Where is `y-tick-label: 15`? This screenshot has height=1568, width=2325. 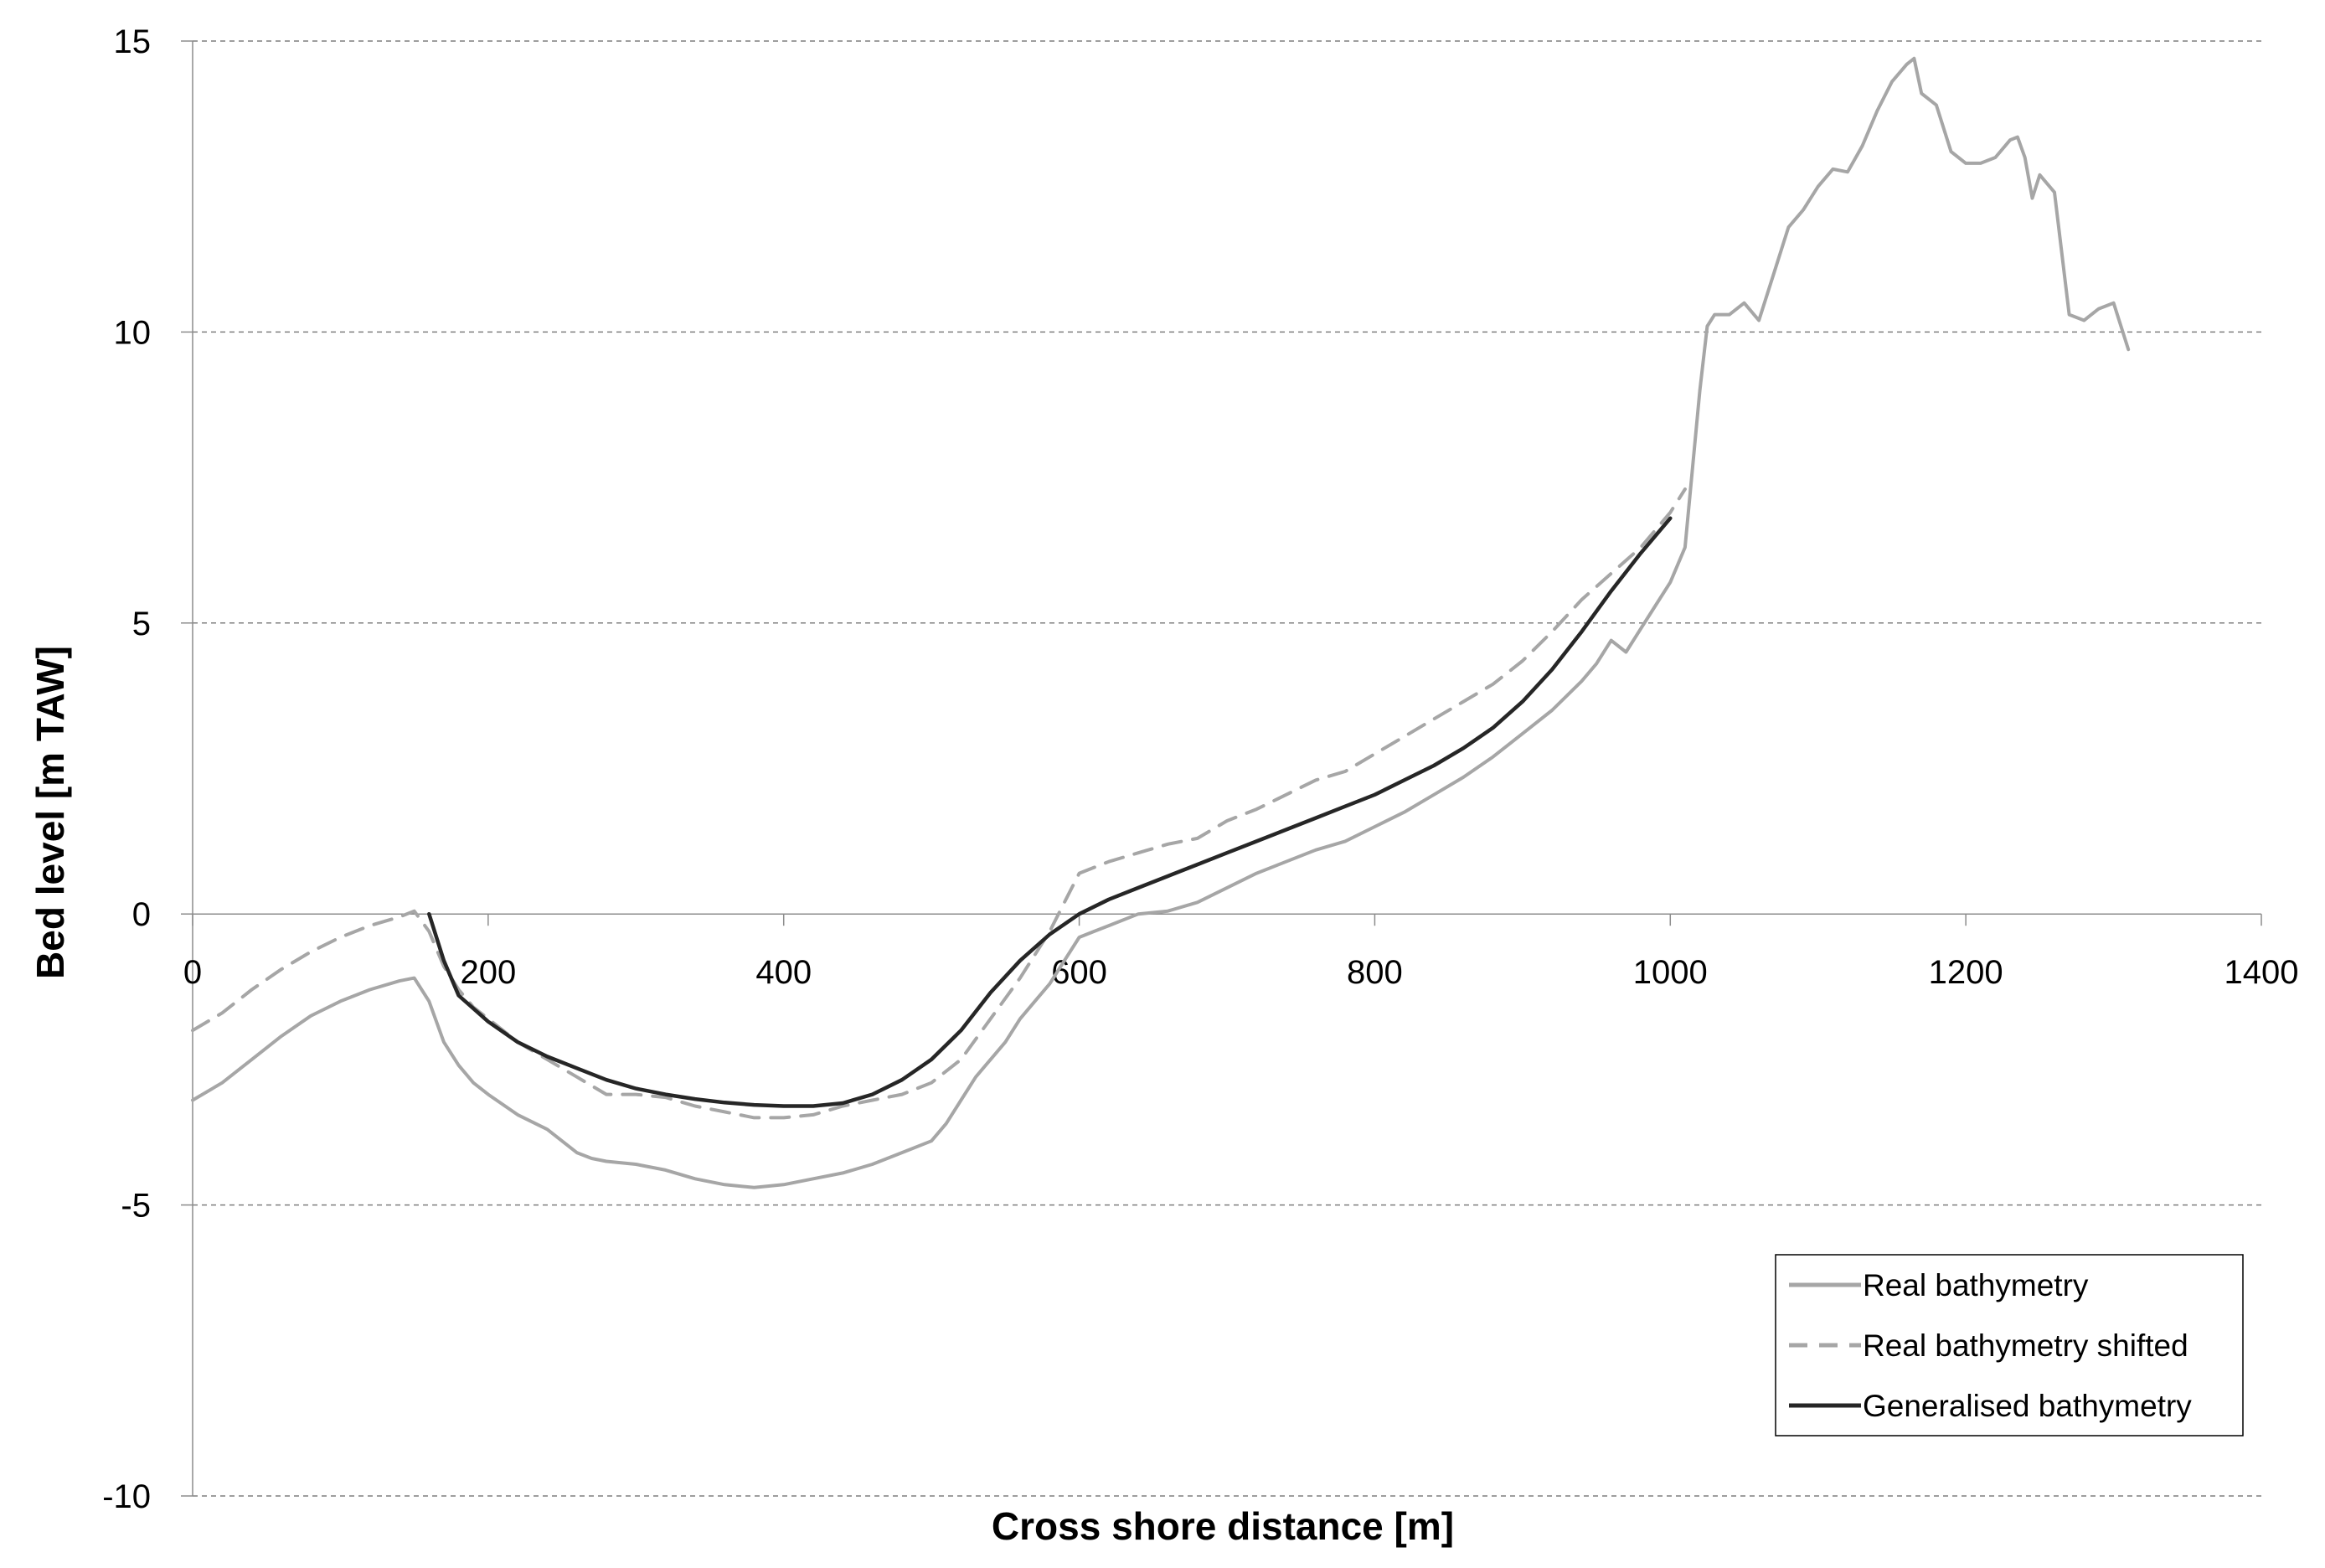
y-tick-label: 15 is located at coordinates (133, 42).